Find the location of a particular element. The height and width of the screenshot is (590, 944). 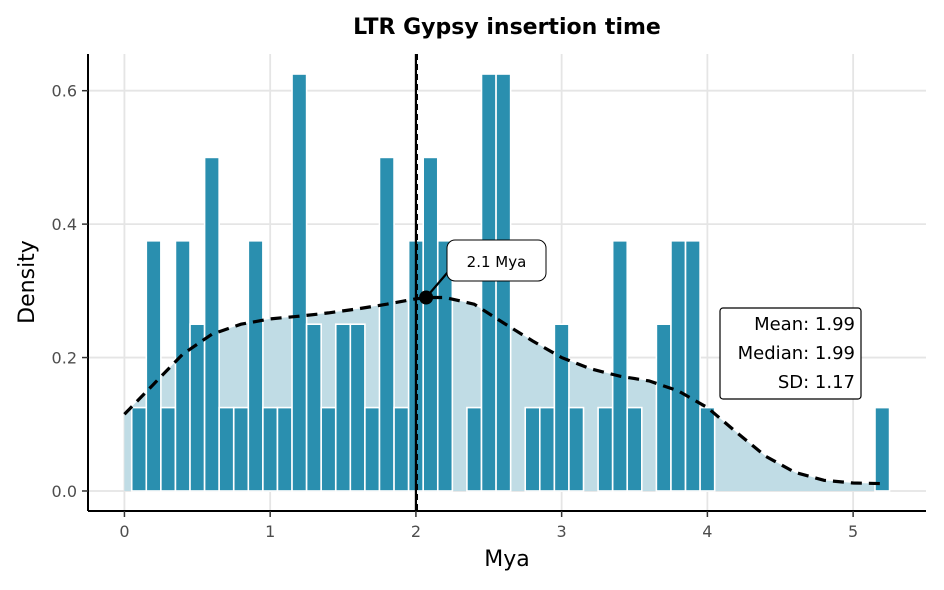

stats-sd: SD: 1.17 is located at coordinates (816, 382).